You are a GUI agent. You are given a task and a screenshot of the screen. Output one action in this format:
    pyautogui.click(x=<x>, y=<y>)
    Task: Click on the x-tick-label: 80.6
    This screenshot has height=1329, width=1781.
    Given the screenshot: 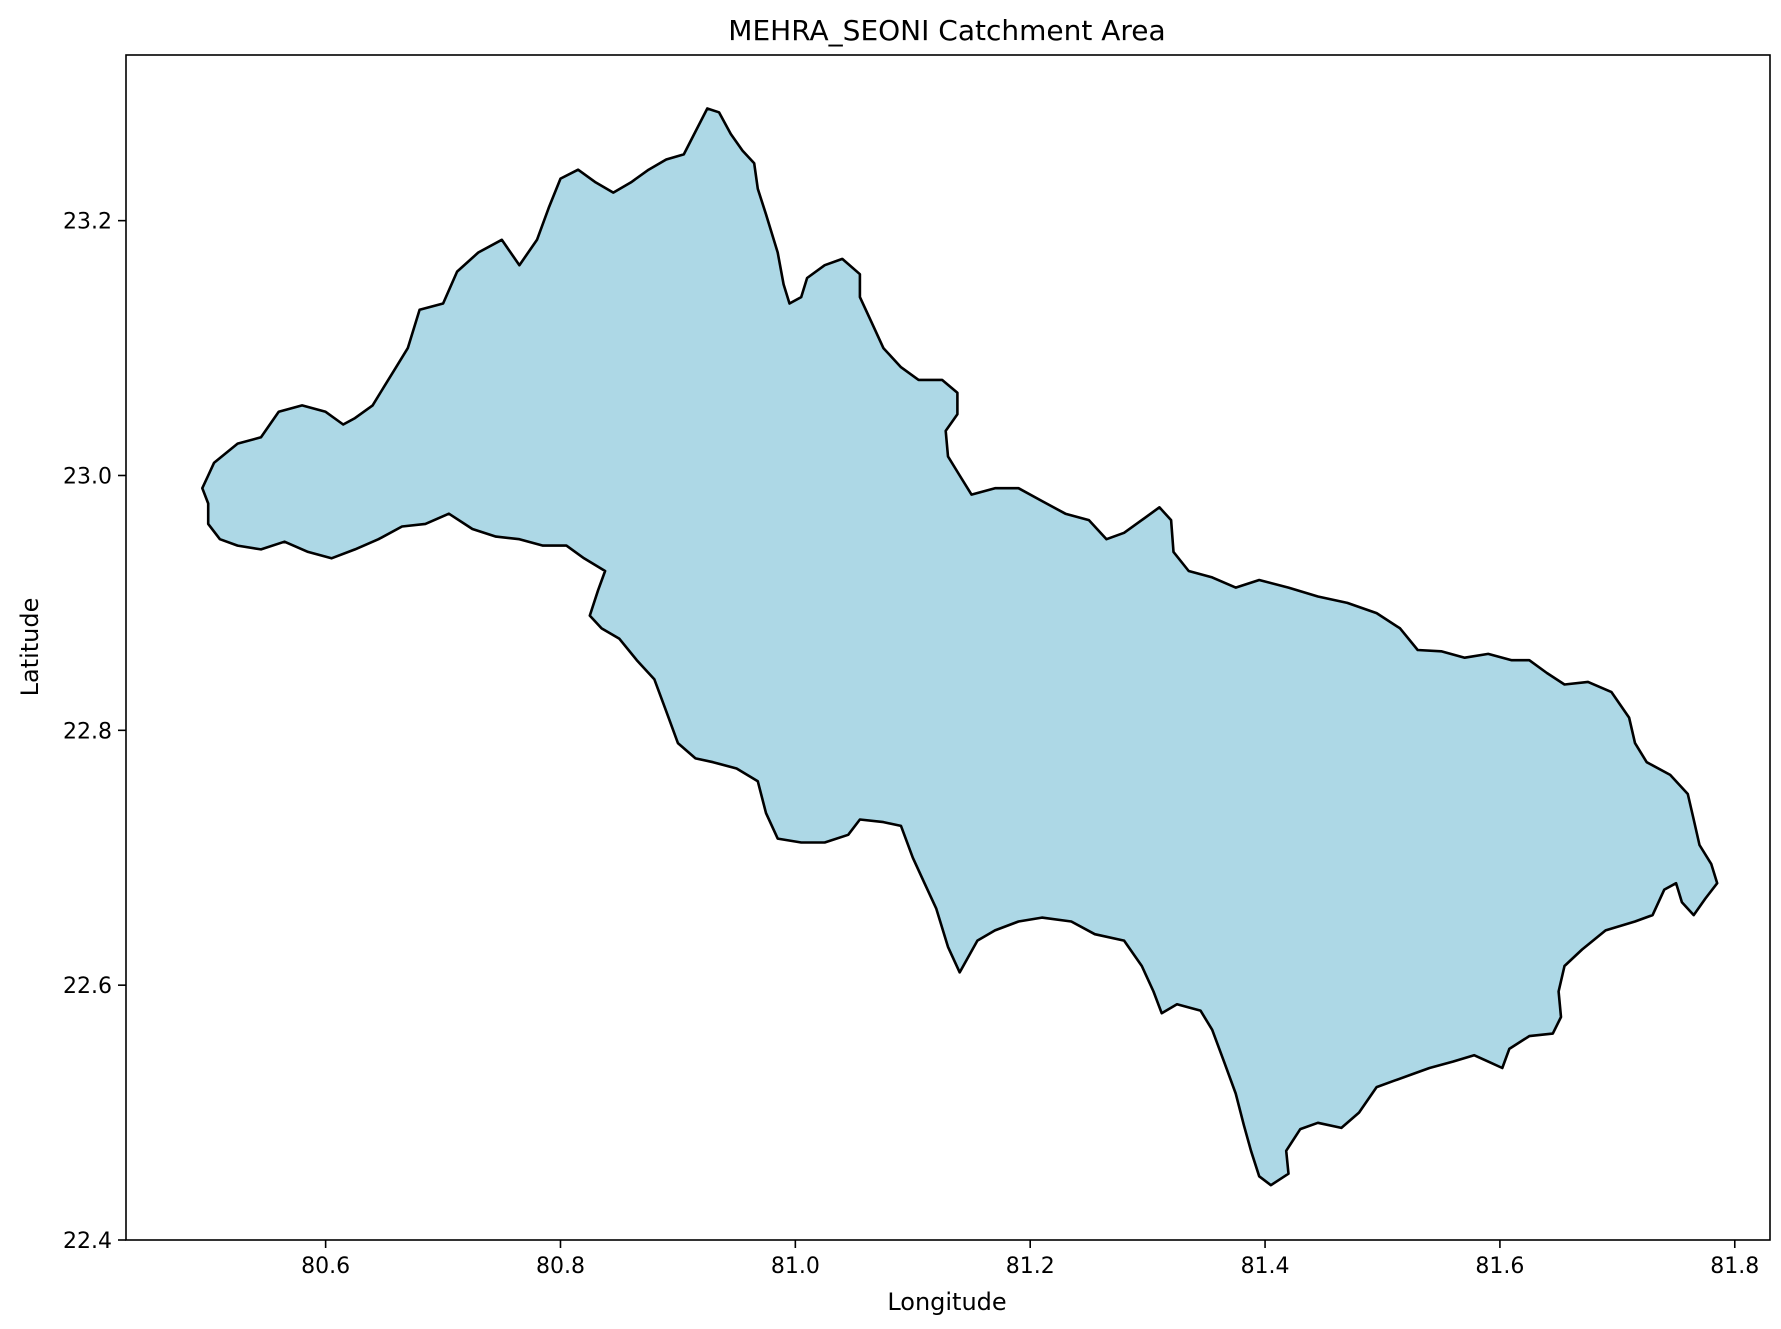 What is the action you would take?
    pyautogui.click(x=325, y=1266)
    